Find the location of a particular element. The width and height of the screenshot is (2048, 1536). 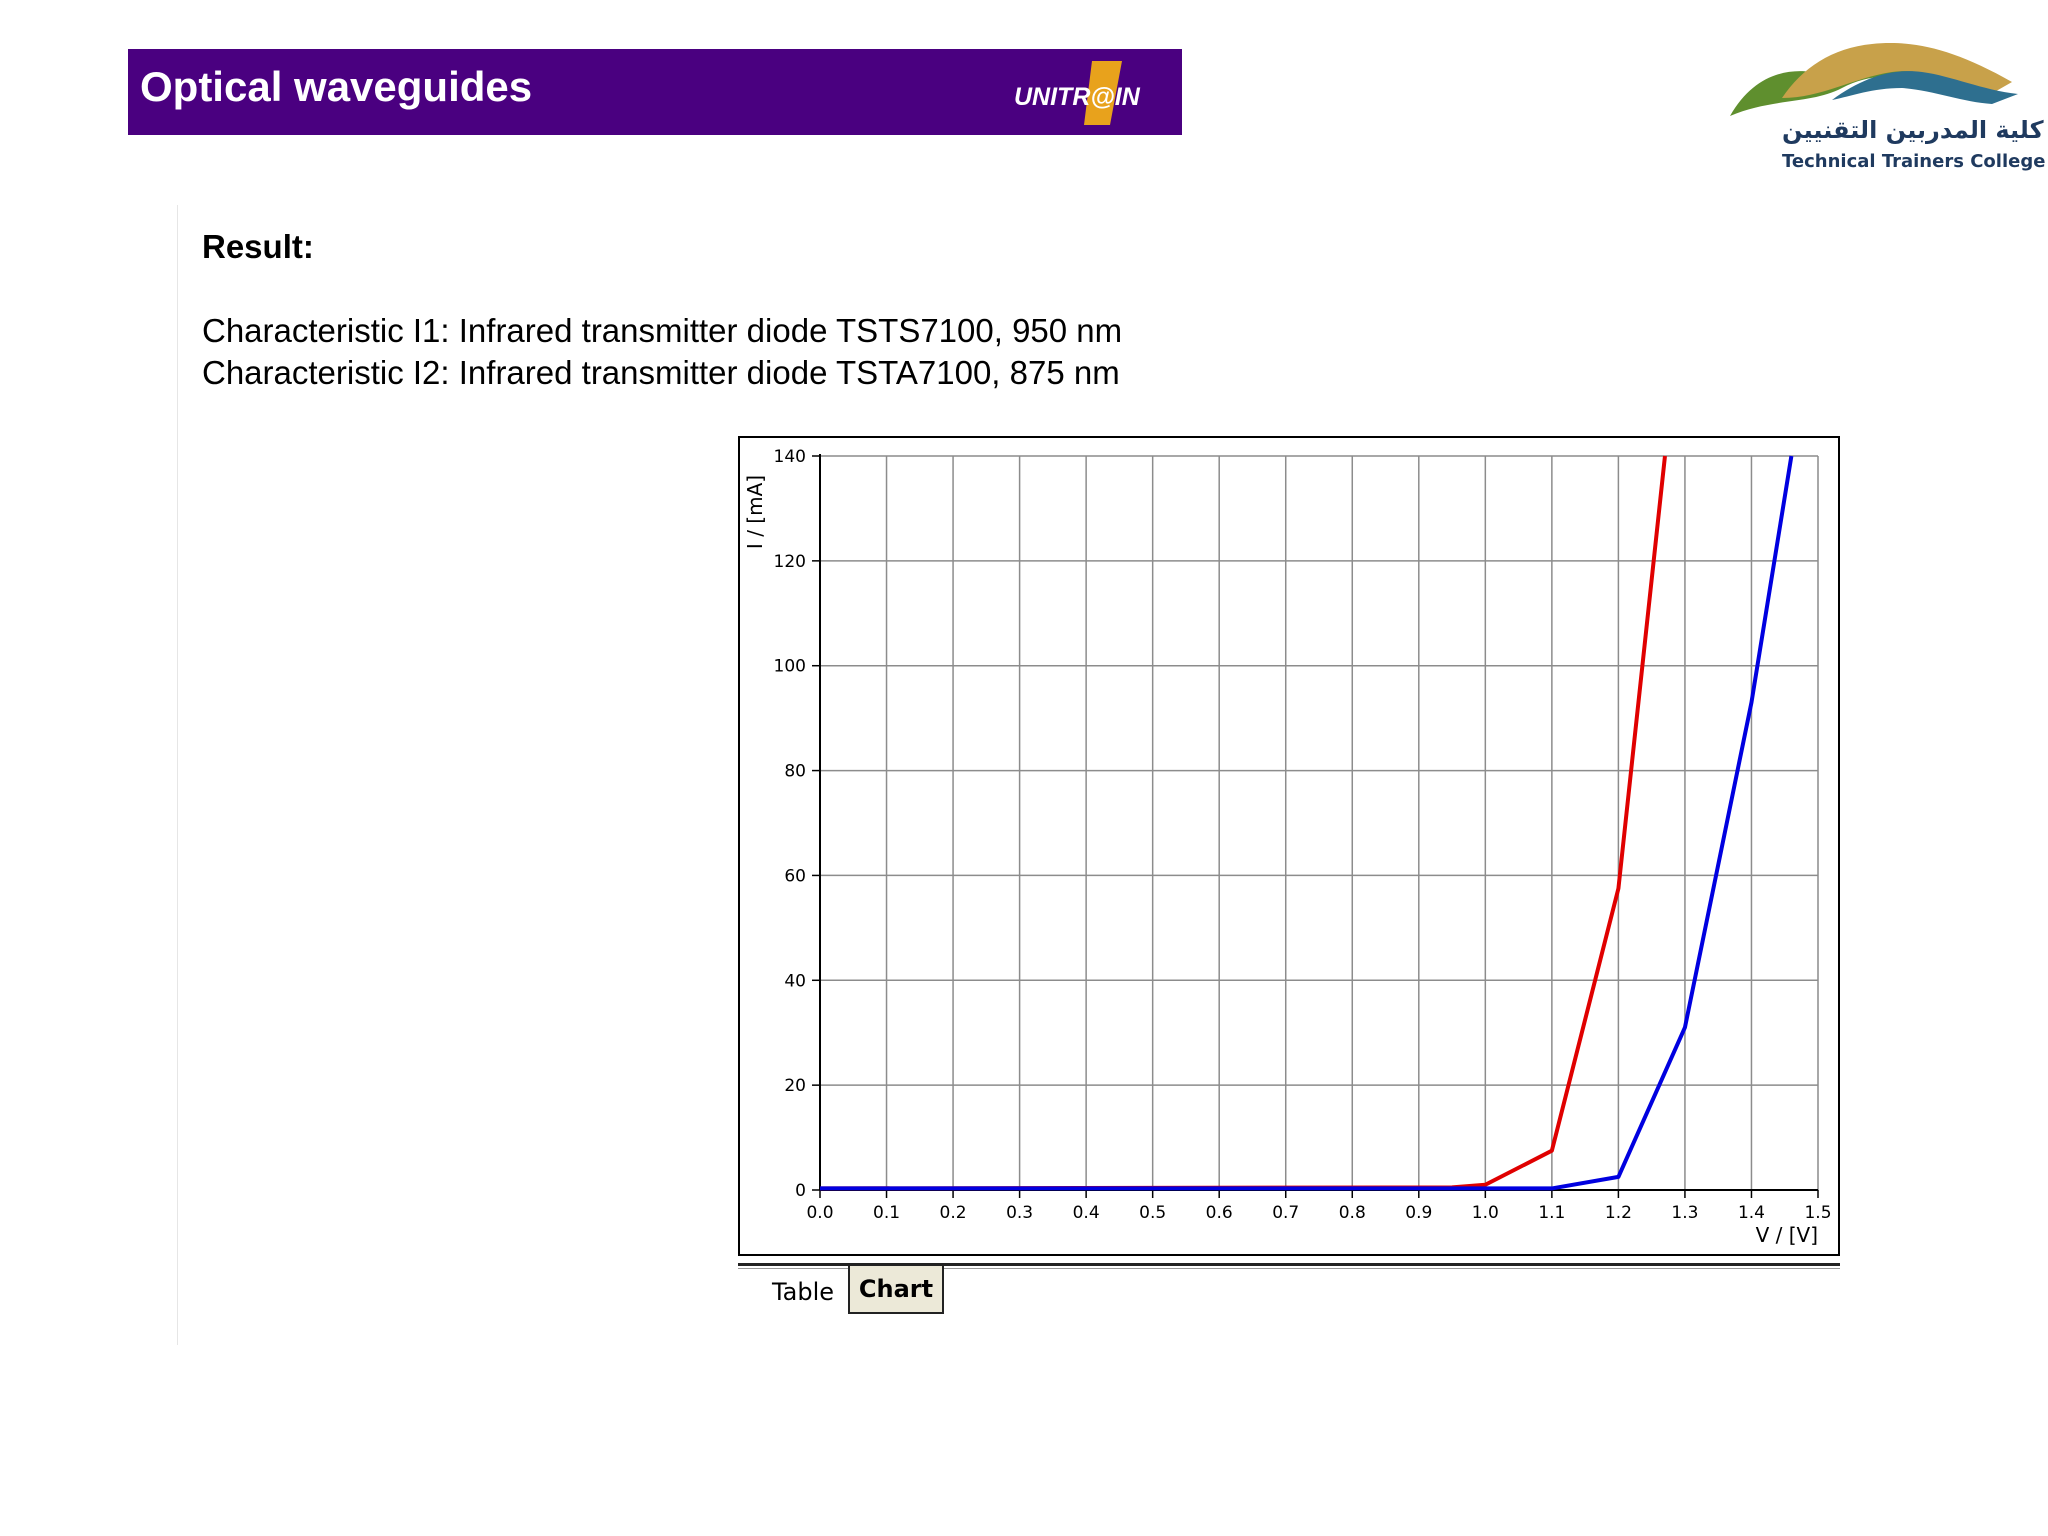

y-tick-label: 40 is located at coordinates (795, 981).